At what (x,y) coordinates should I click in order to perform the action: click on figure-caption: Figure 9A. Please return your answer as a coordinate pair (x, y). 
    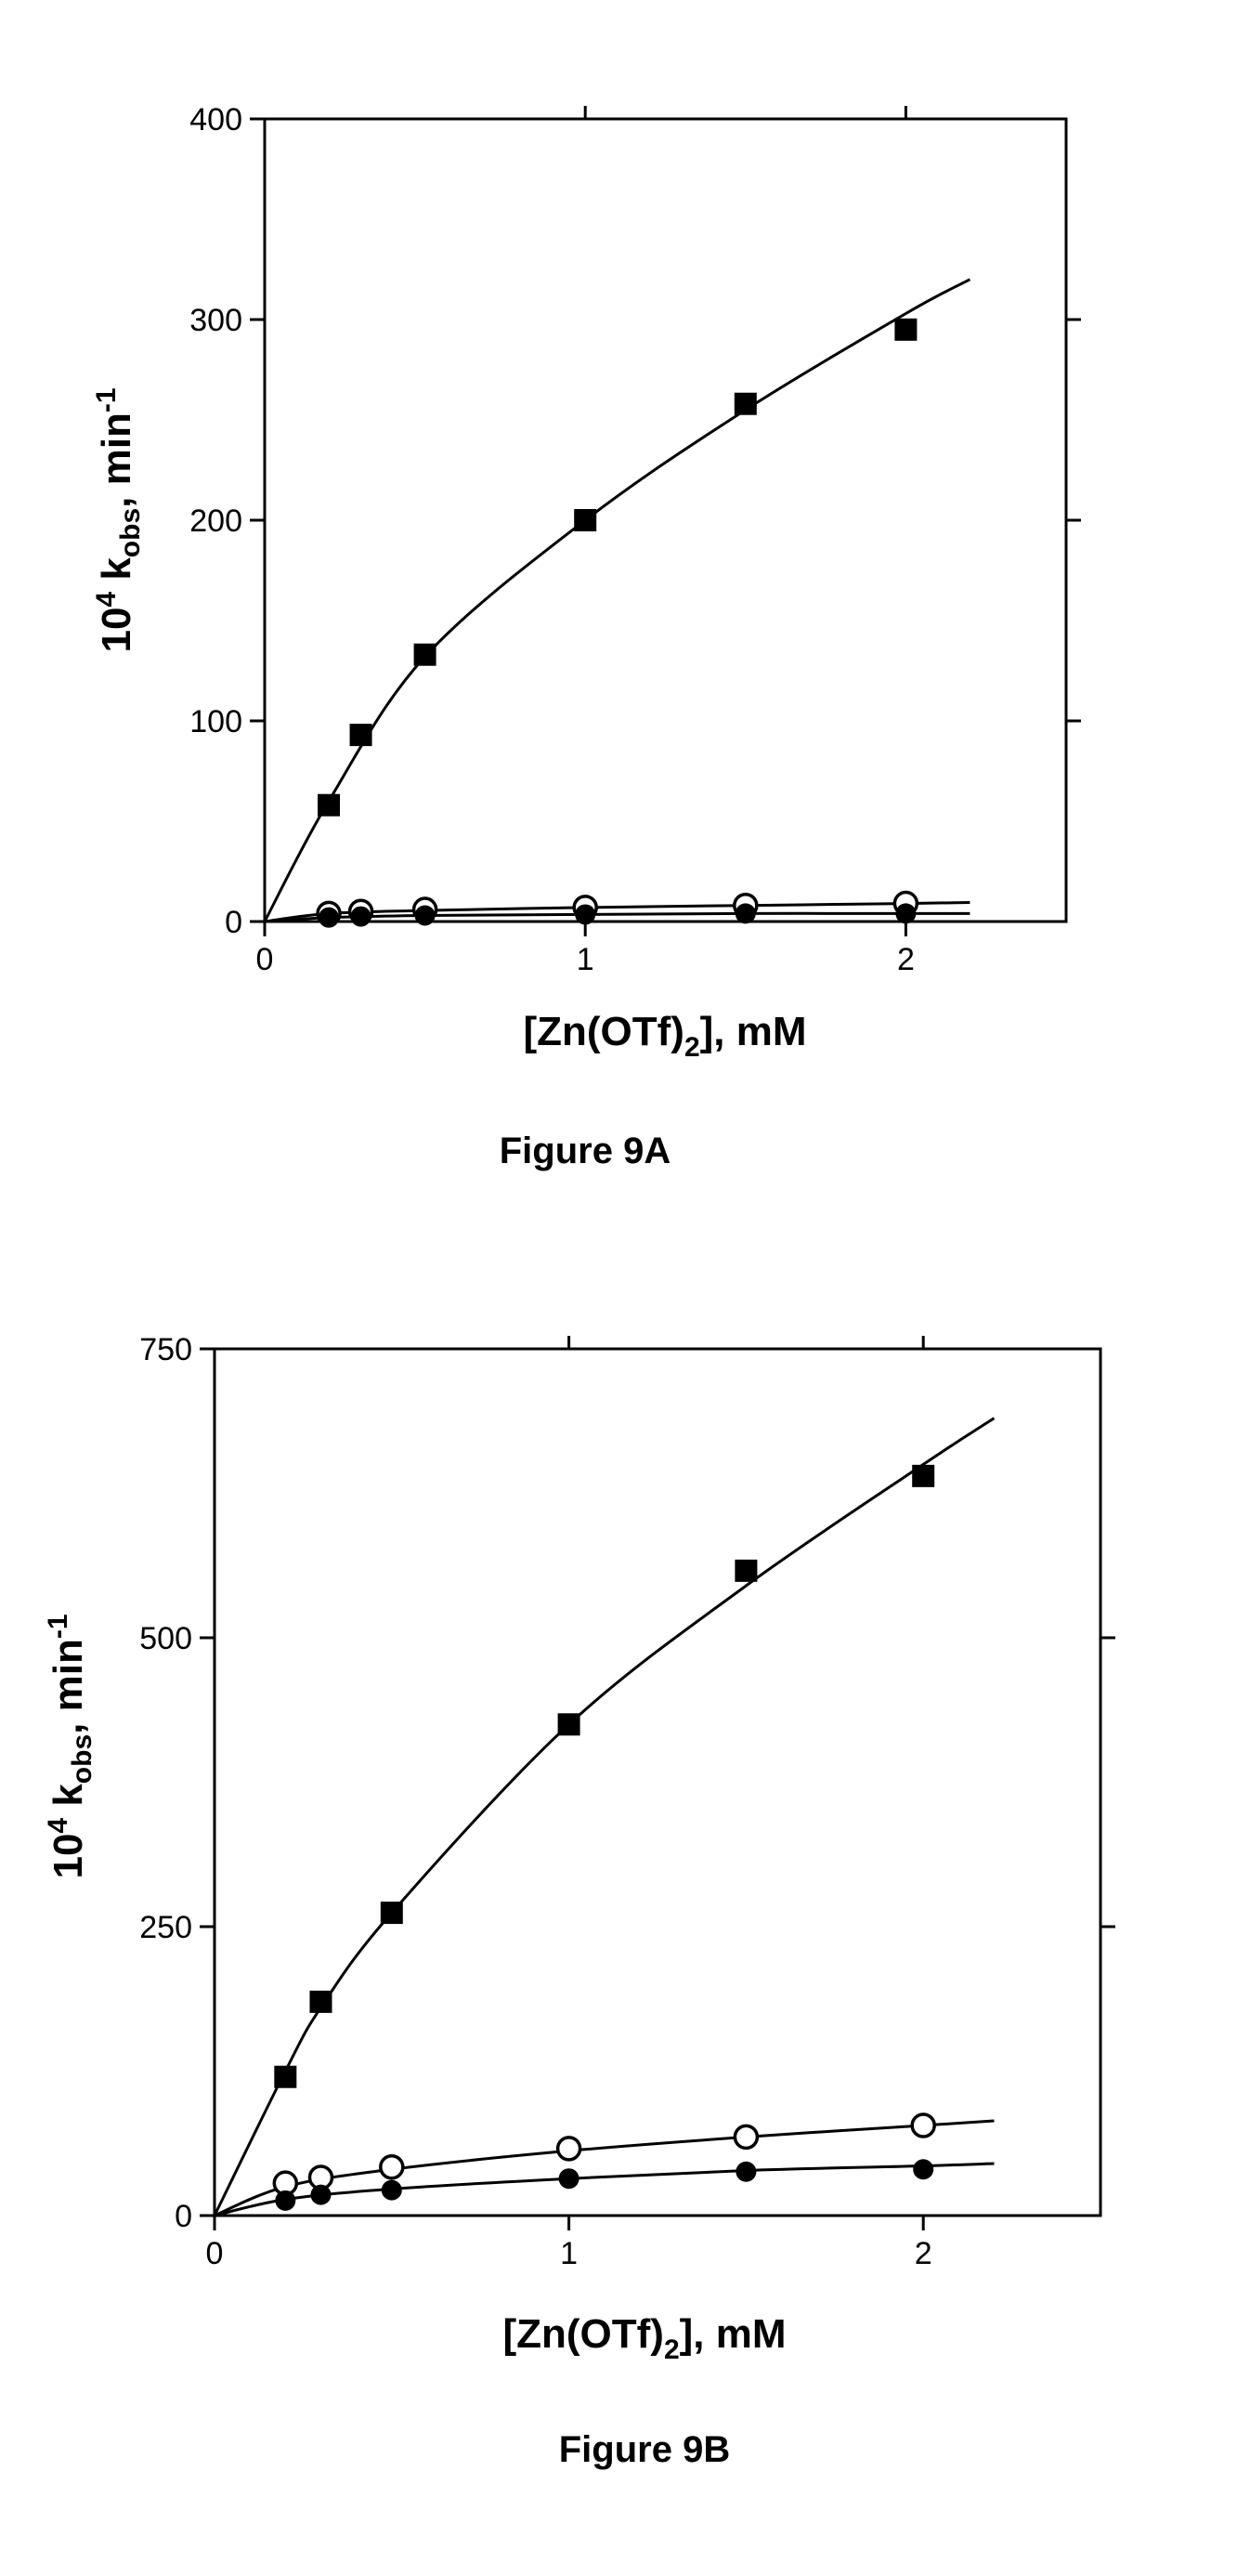
    Looking at the image, I should click on (585, 1151).